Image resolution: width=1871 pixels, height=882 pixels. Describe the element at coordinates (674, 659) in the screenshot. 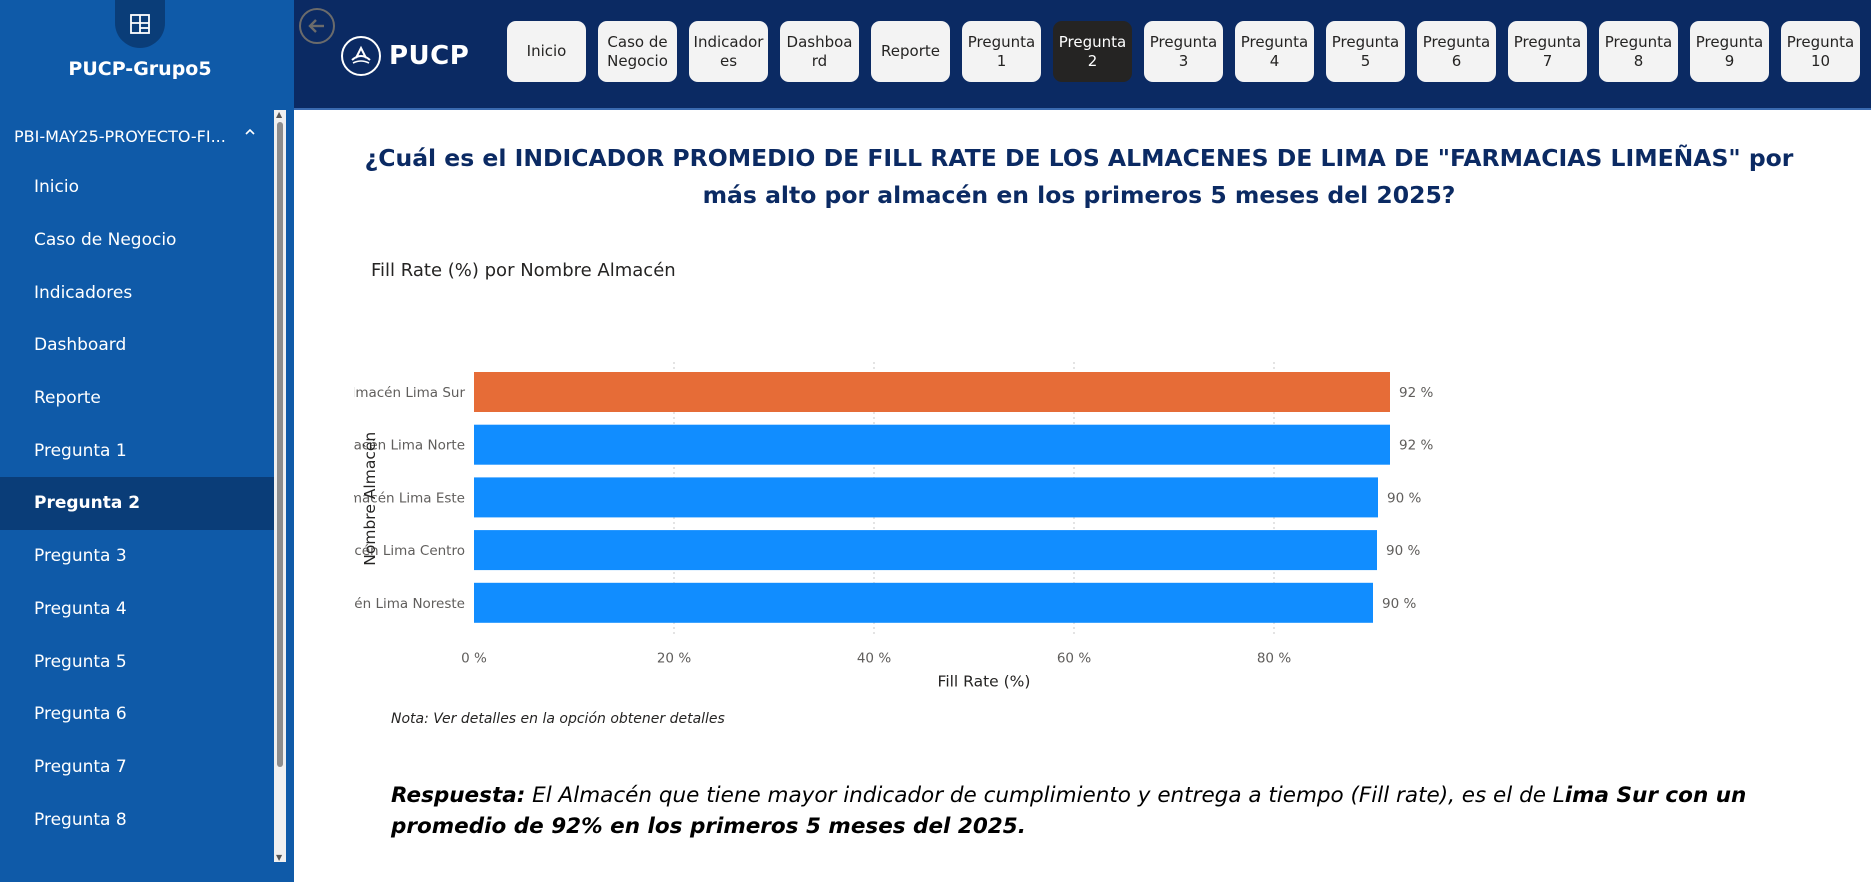

I see `x-tick-label: 20 %` at that location.